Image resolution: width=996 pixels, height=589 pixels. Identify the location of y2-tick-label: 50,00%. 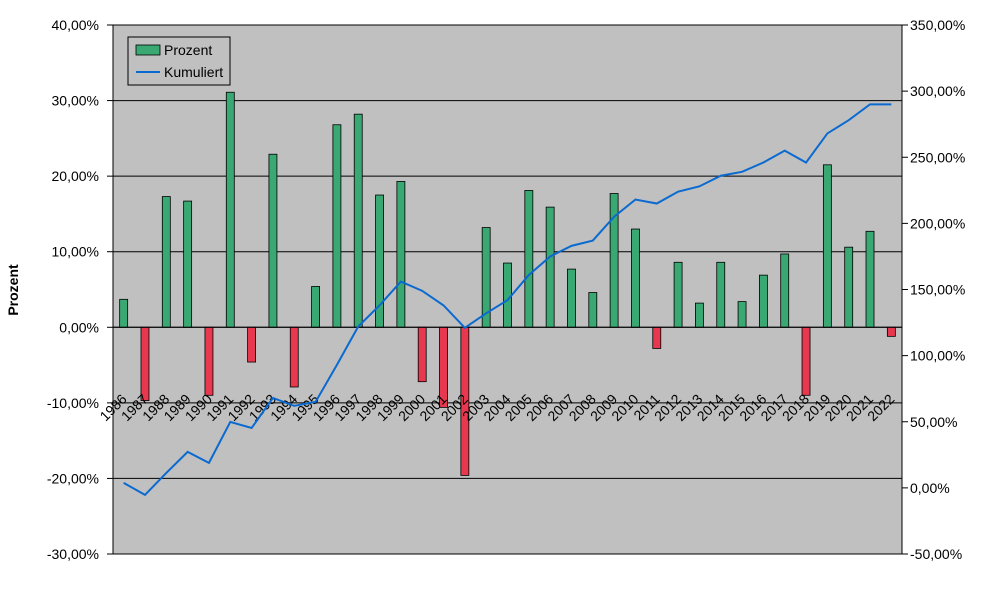
(933, 422).